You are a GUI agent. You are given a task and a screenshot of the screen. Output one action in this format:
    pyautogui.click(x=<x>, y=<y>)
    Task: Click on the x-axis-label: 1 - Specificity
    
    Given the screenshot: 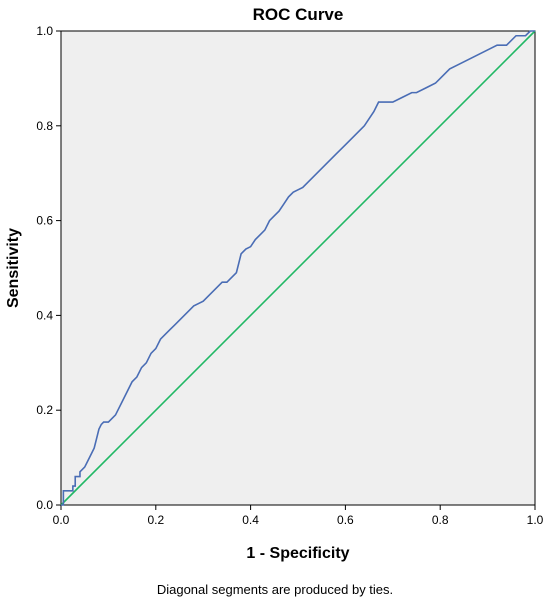 What is the action you would take?
    pyautogui.click(x=297, y=553)
    